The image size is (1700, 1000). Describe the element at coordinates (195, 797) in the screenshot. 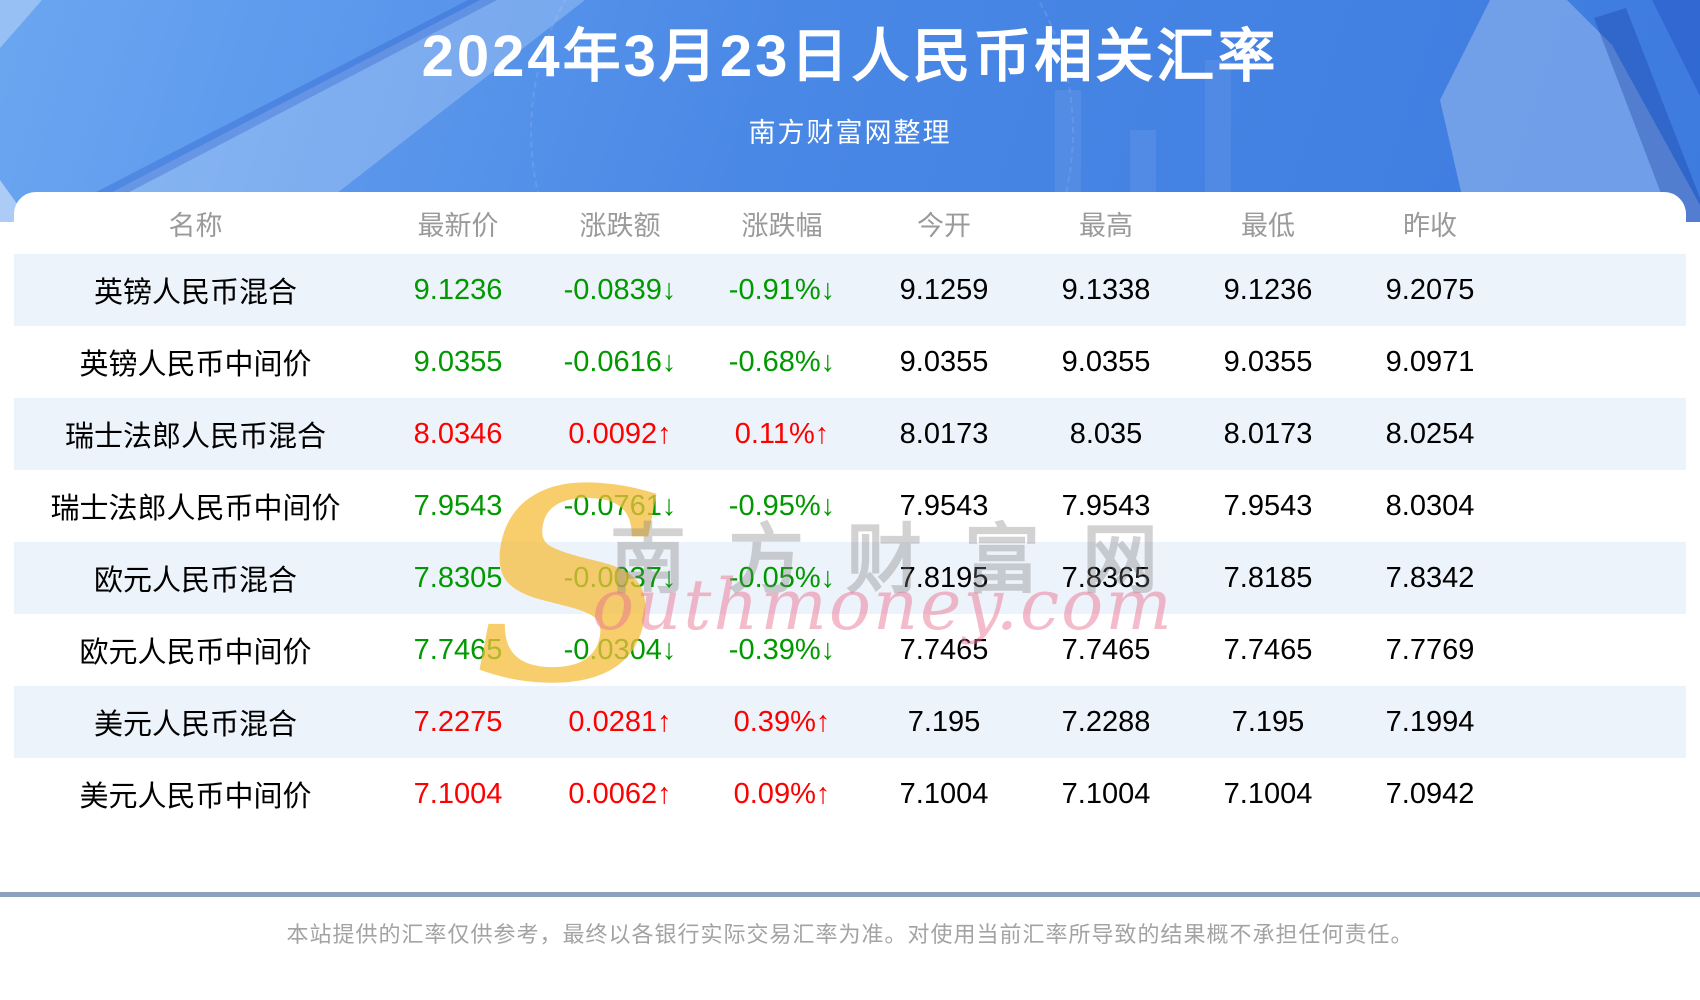

I see `cell-name: 美元人民币中间价` at that location.